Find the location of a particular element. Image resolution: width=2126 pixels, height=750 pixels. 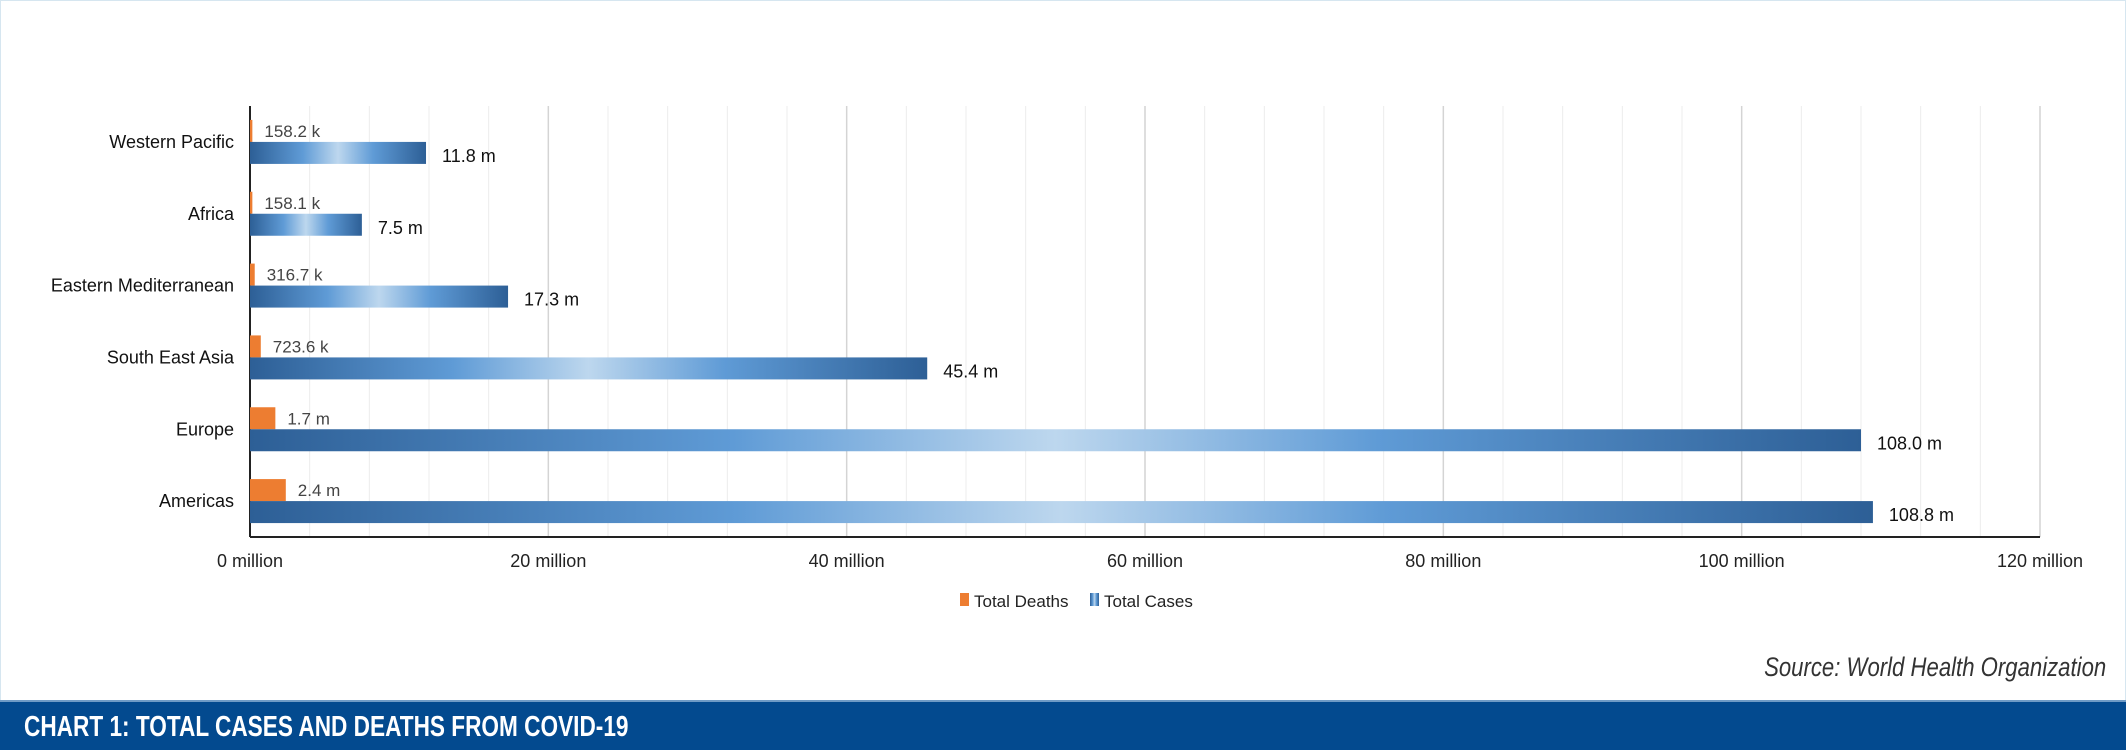

x-tick-label: 80 million is located at coordinates (1443, 561).